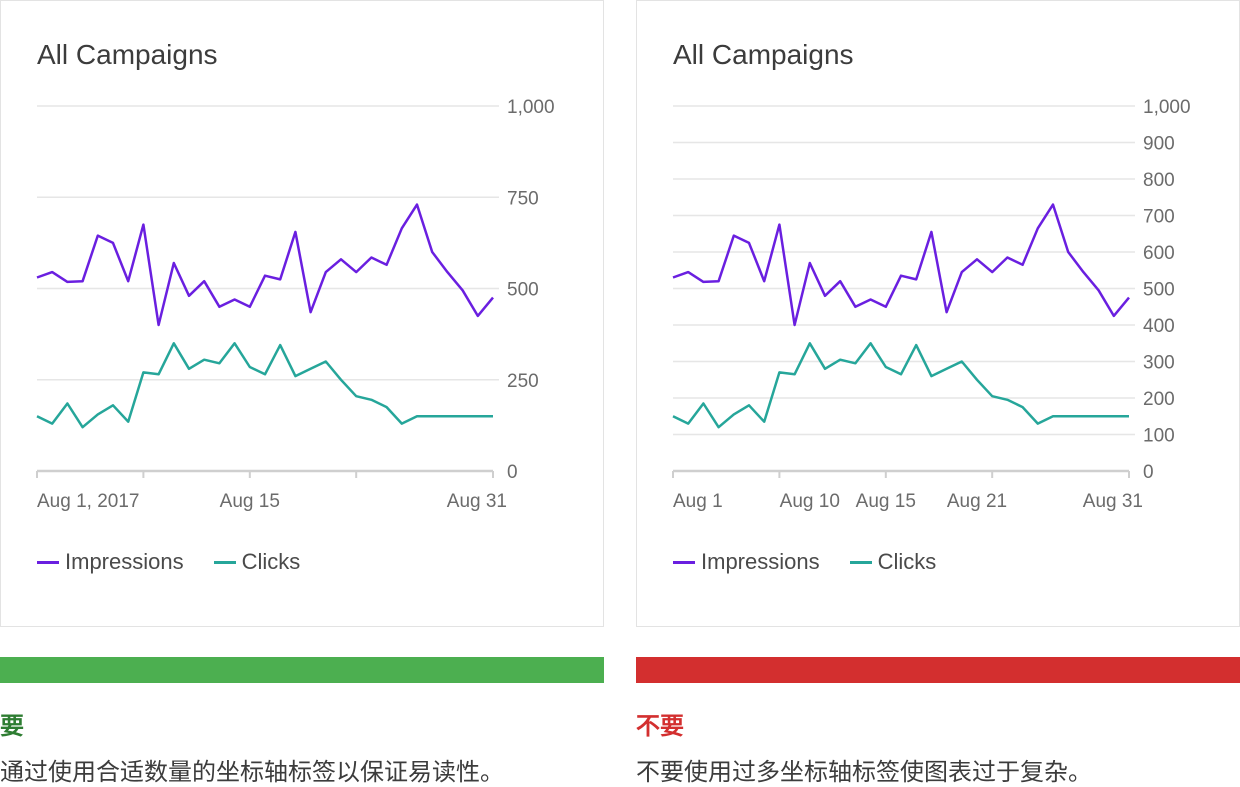  I want to click on do-label: 要, so click(12, 726).